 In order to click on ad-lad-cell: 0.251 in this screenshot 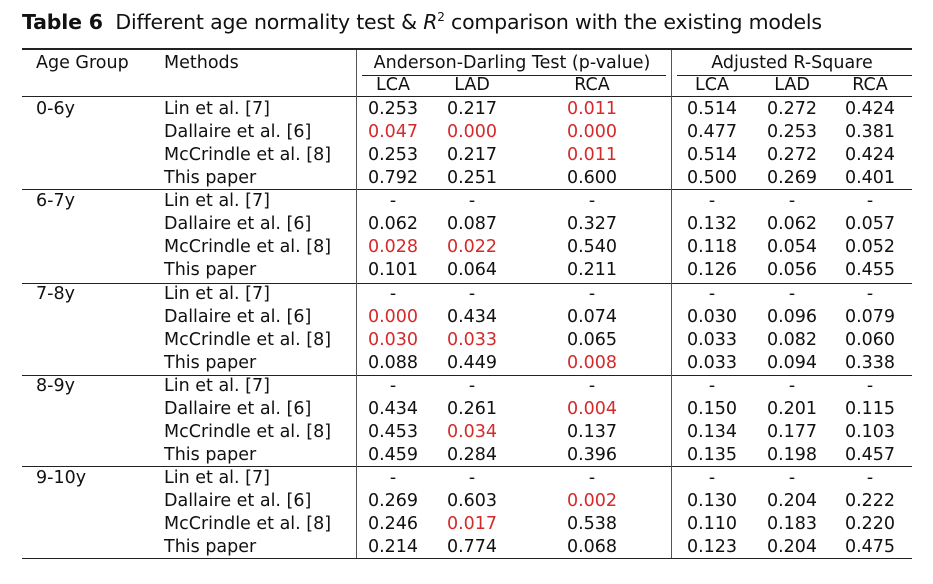, I will do `click(472, 178)`.